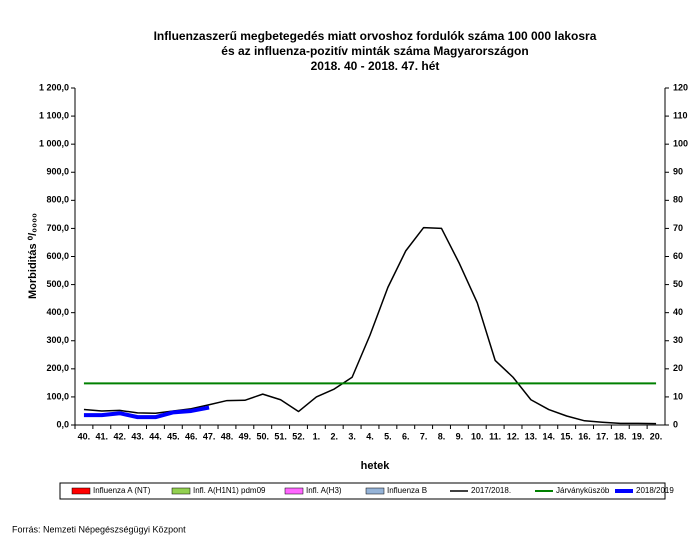 The height and width of the screenshot is (542, 700). Describe the element at coordinates (675, 424) in the screenshot. I see `y2-tick-label: 0` at that location.